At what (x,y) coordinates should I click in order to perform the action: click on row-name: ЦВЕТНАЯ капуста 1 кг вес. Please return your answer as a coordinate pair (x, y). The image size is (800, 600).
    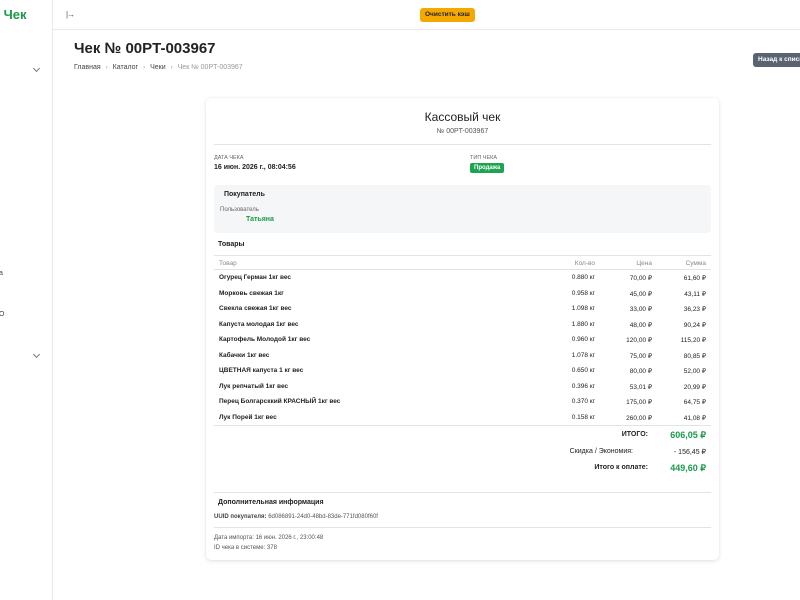
    Looking at the image, I should click on (261, 370).